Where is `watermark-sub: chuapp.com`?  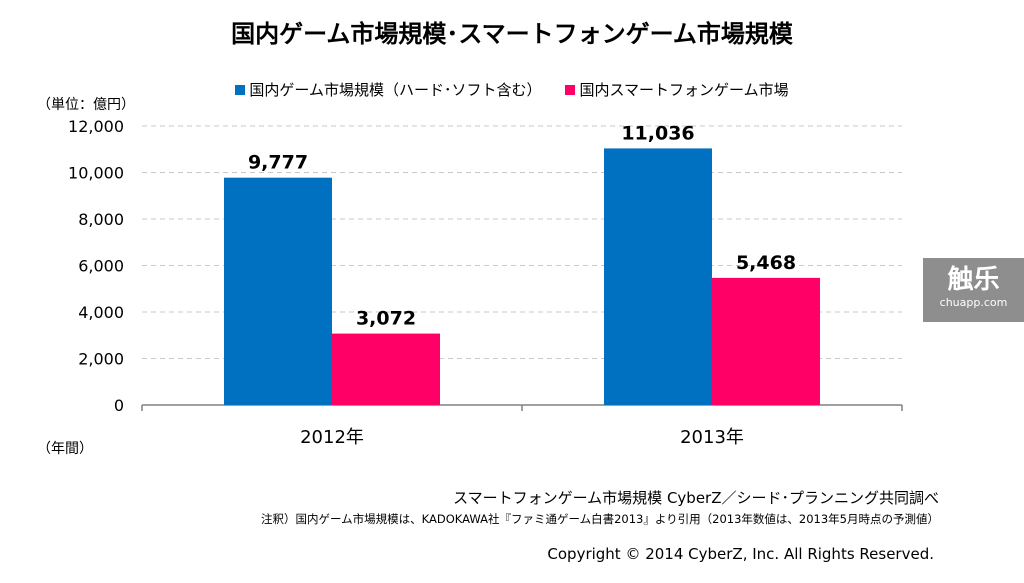 watermark-sub: chuapp.com is located at coordinates (973, 302).